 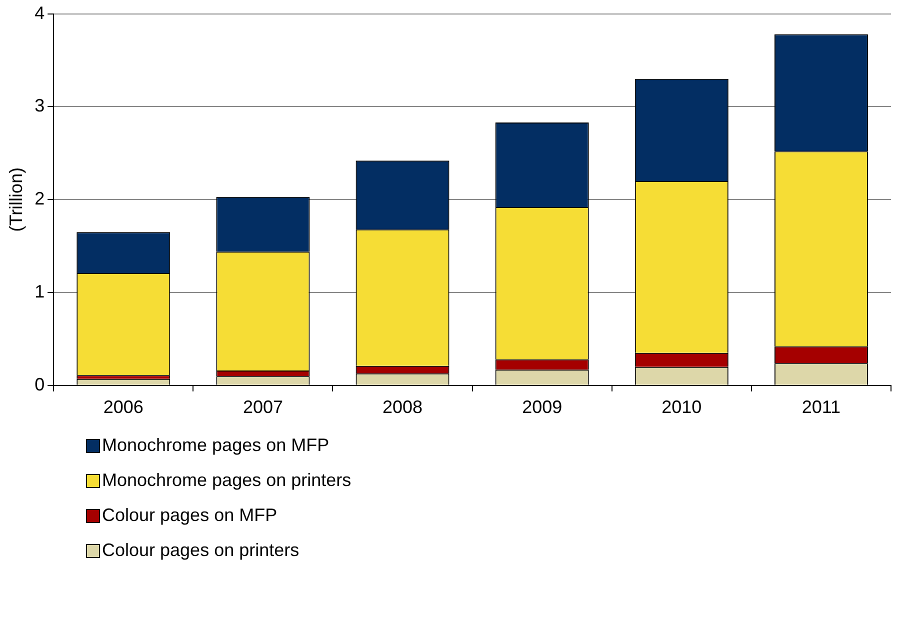 I want to click on y-tick-label: 3, so click(x=39, y=106).